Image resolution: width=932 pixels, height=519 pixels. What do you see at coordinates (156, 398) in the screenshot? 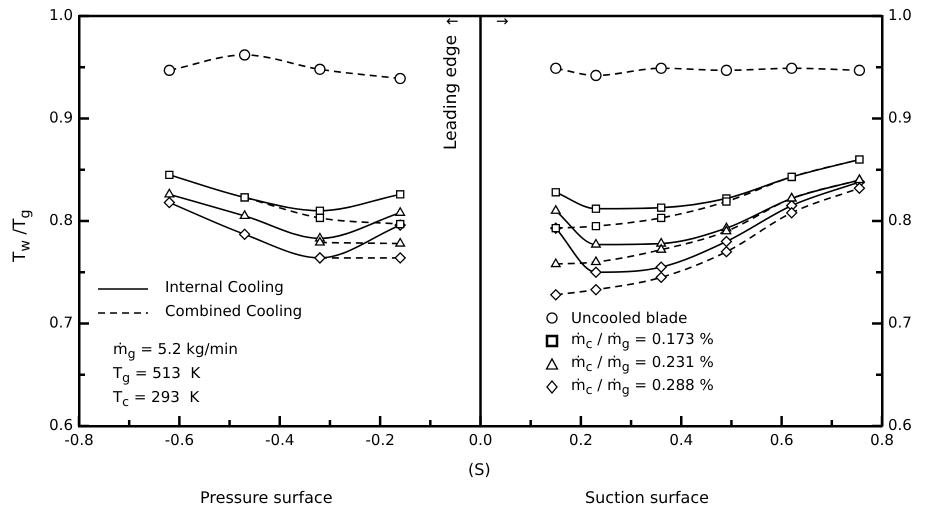
I see `annotation: T$_{c}$ = 293 K` at bounding box center [156, 398].